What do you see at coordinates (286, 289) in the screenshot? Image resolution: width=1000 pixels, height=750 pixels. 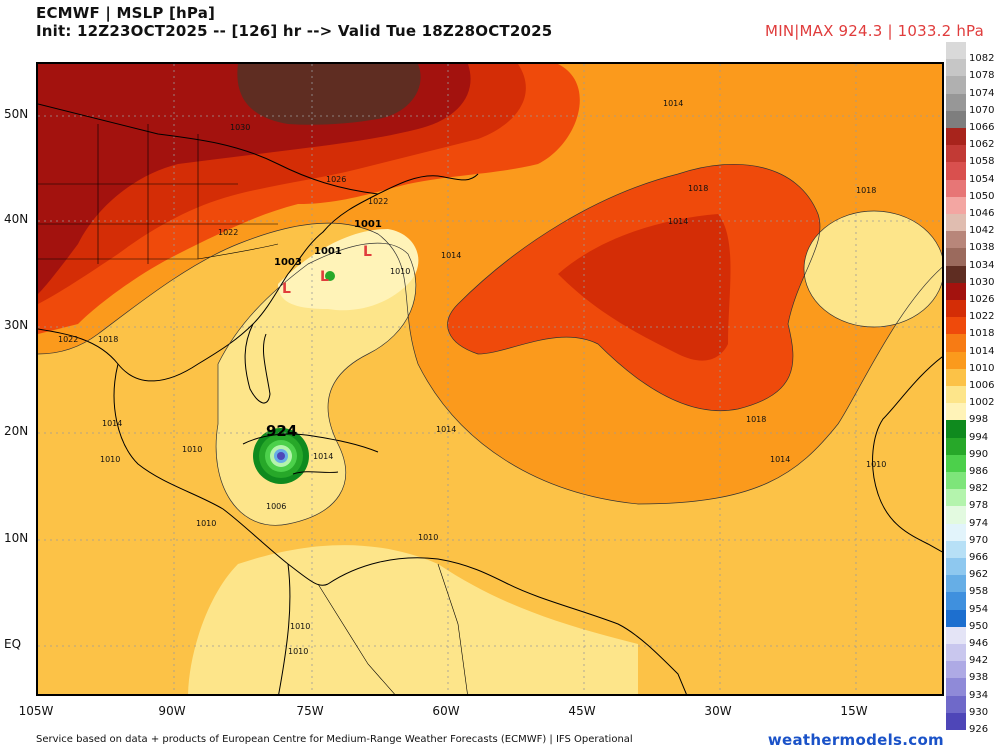 I see `low-symbol: L` at bounding box center [286, 289].